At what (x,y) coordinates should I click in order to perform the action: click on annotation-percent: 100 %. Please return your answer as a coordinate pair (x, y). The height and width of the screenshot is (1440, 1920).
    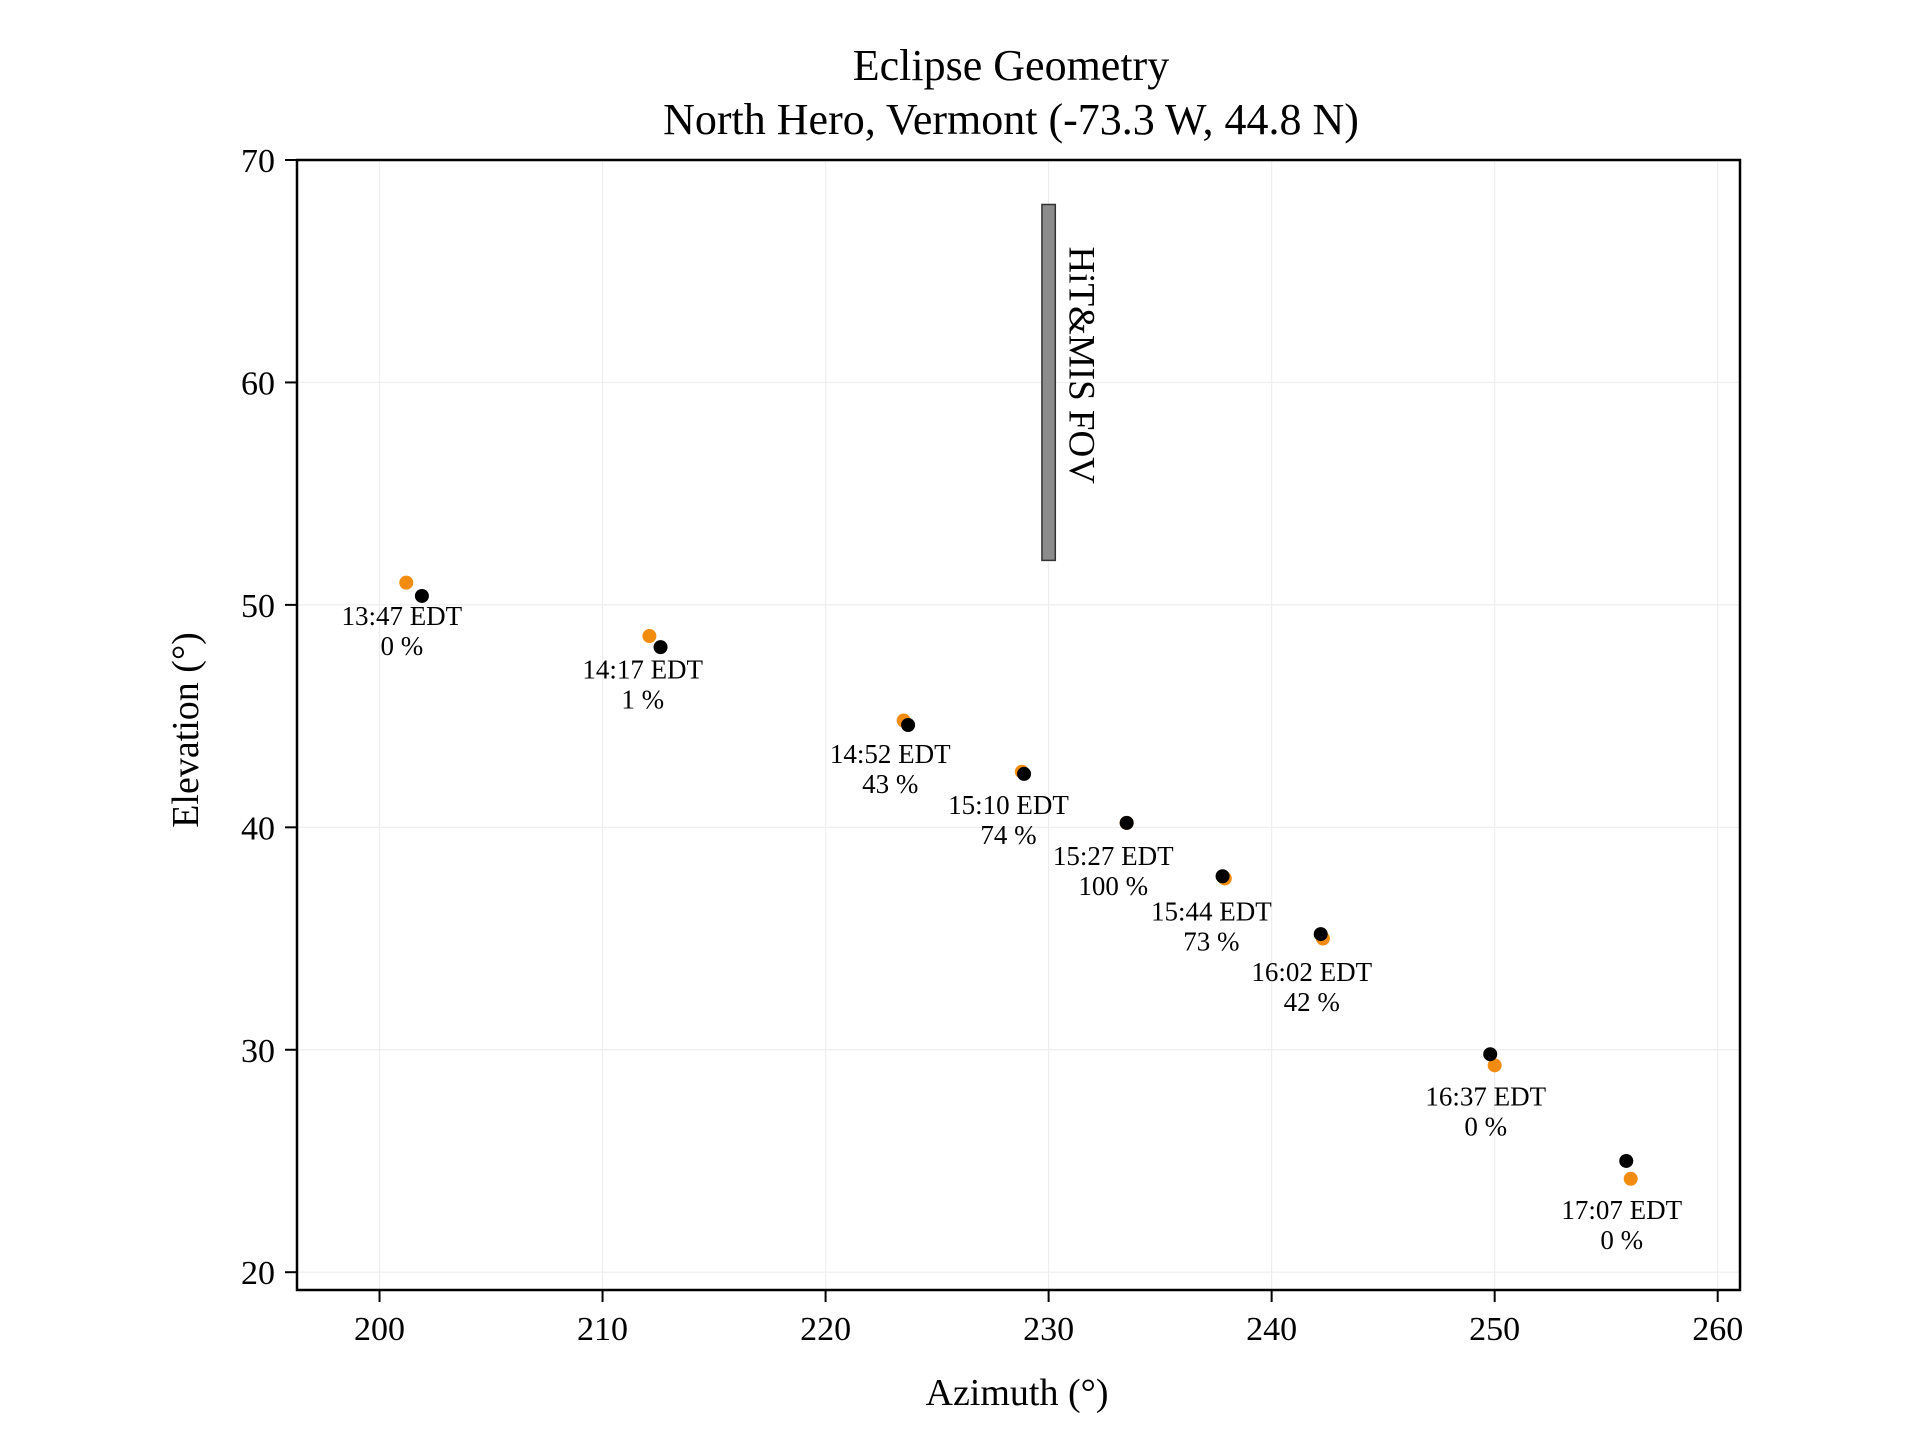
    Looking at the image, I should click on (1113, 886).